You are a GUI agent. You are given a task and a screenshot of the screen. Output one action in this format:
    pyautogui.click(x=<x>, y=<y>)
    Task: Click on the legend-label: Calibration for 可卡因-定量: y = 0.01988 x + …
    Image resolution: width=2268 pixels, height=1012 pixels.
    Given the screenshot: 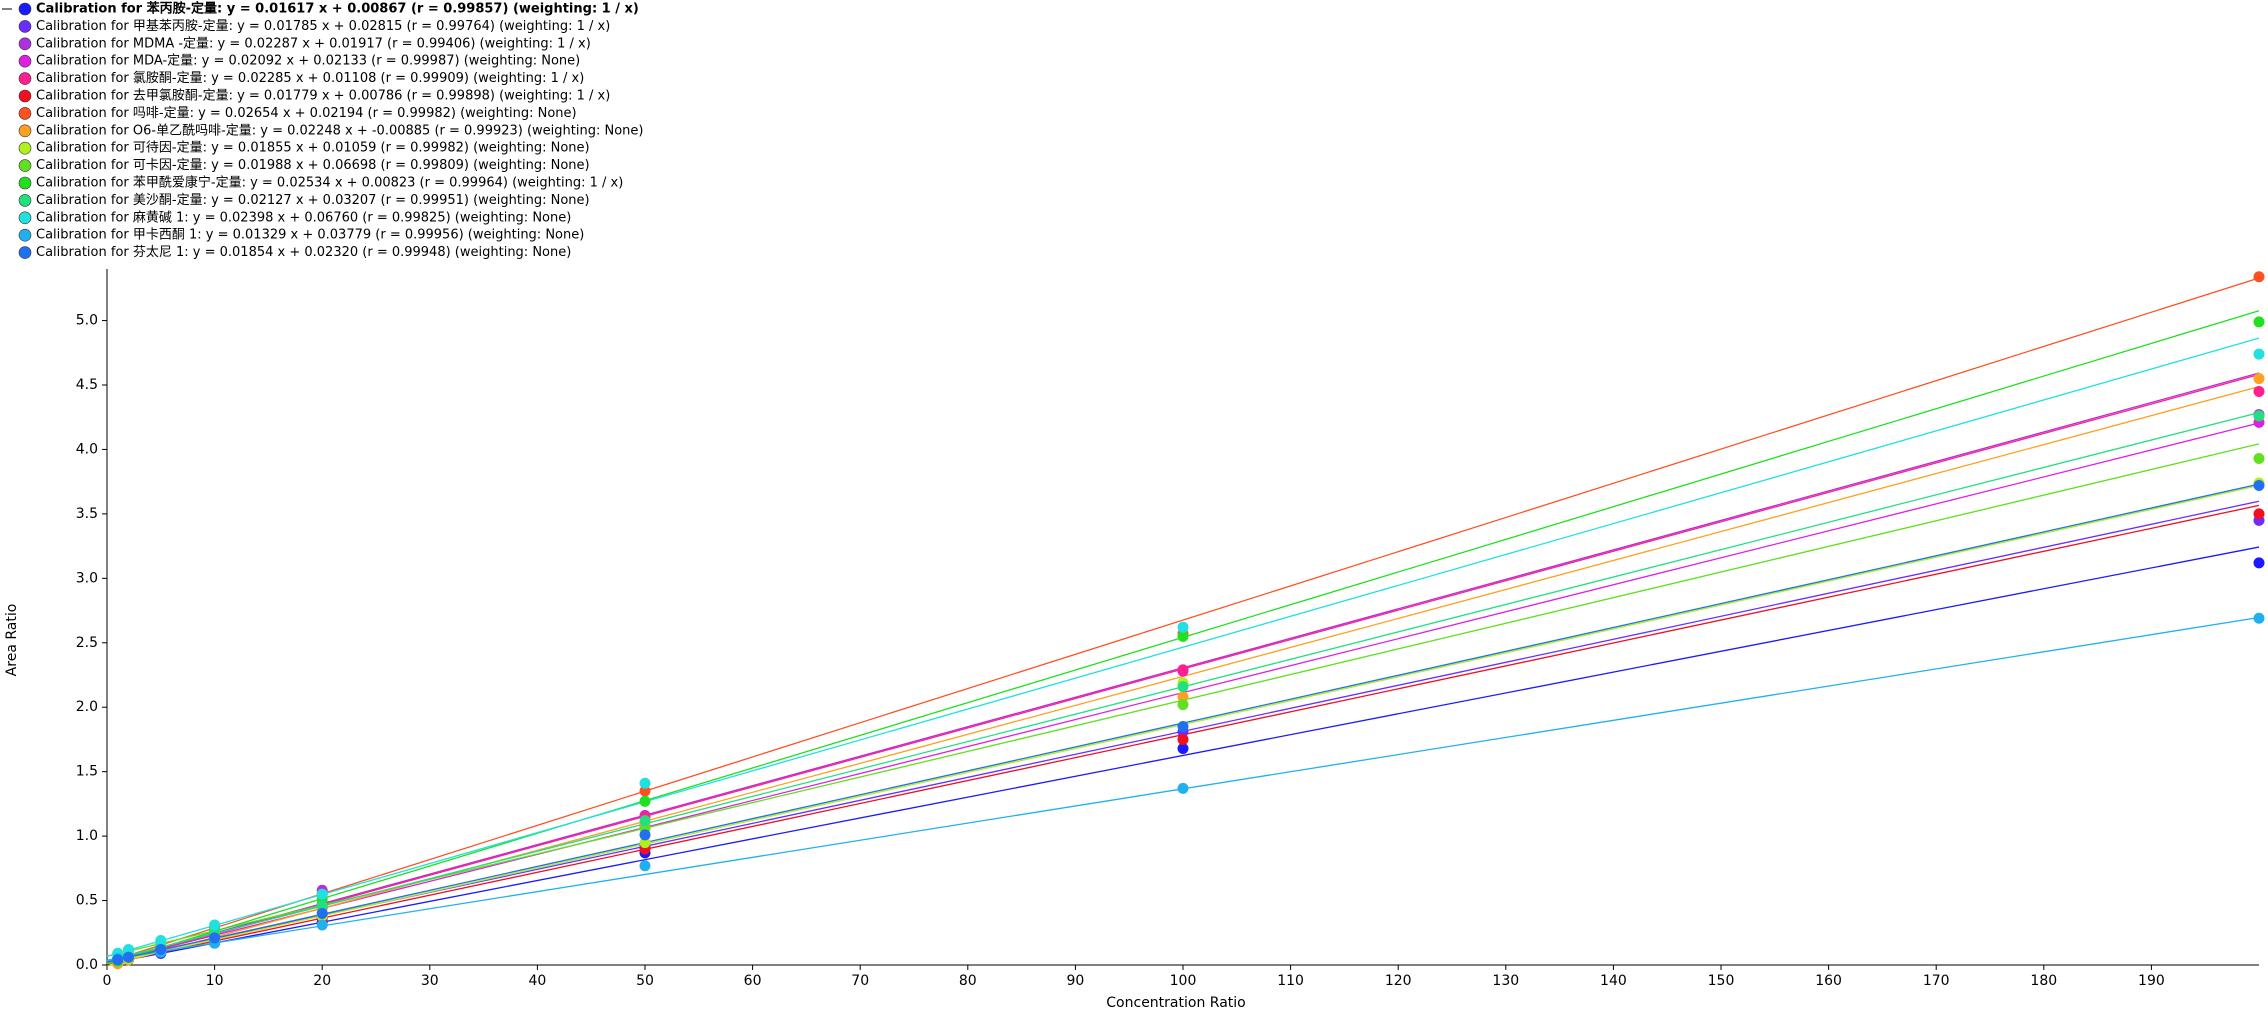 What is the action you would take?
    pyautogui.click(x=313, y=165)
    